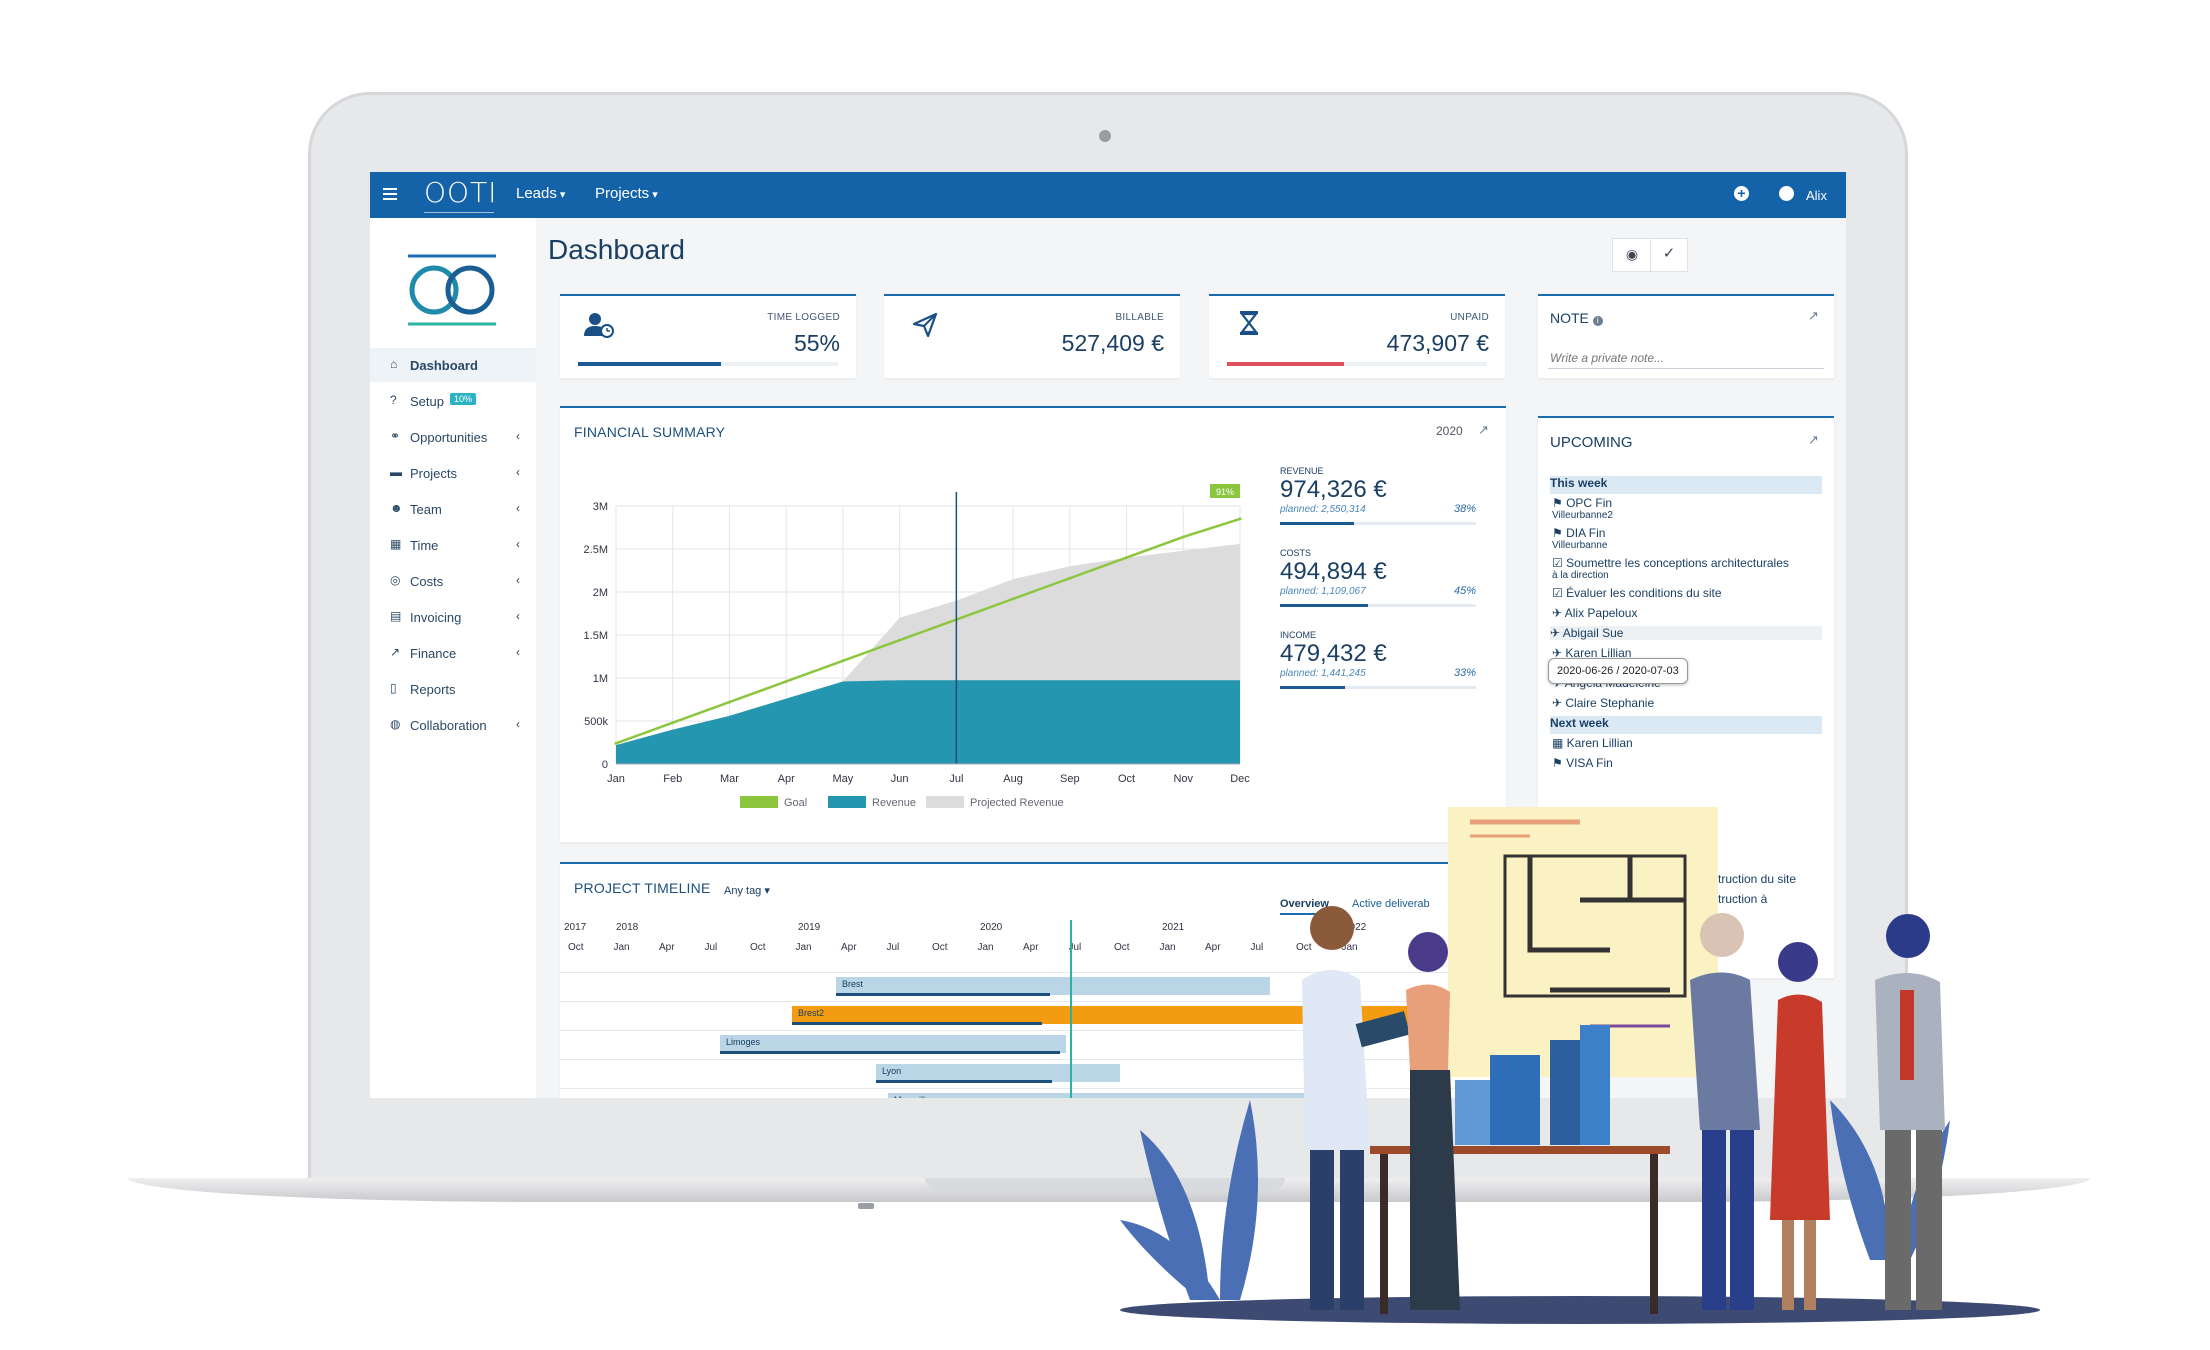 The image size is (2210, 1350). What do you see at coordinates (1385, 670) in the screenshot?
I see `metric-income: INCOME 479,432 € planned: 1,441,245 33%` at bounding box center [1385, 670].